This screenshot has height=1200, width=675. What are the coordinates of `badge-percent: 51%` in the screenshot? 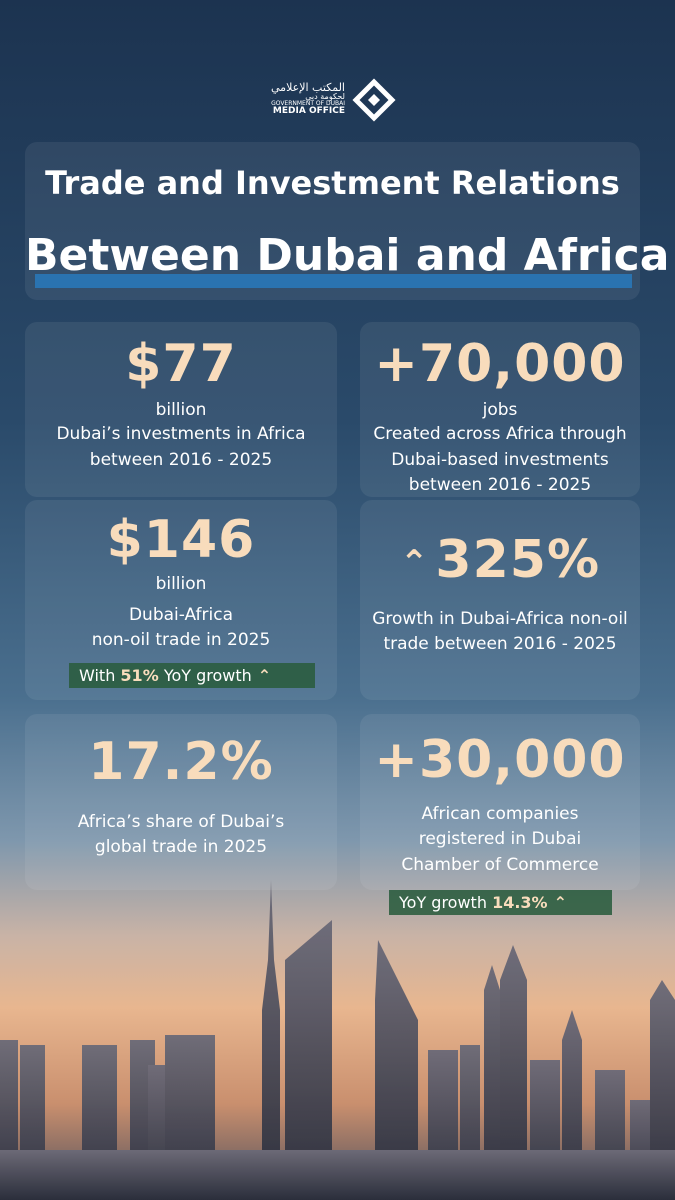 It's located at (139, 675).